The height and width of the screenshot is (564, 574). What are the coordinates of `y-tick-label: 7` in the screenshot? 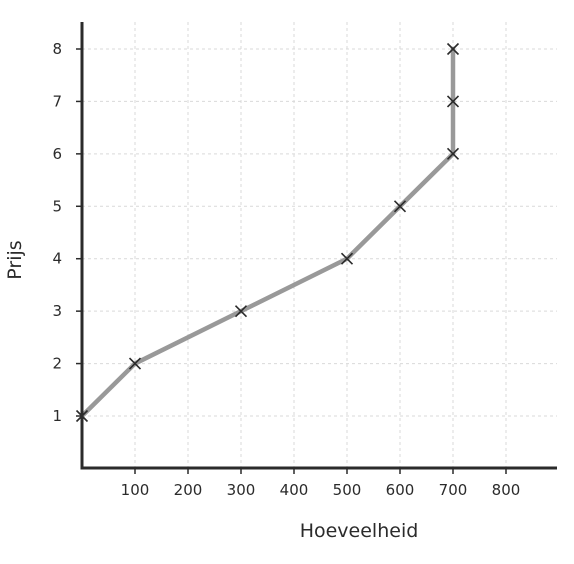 It's located at (57, 101).